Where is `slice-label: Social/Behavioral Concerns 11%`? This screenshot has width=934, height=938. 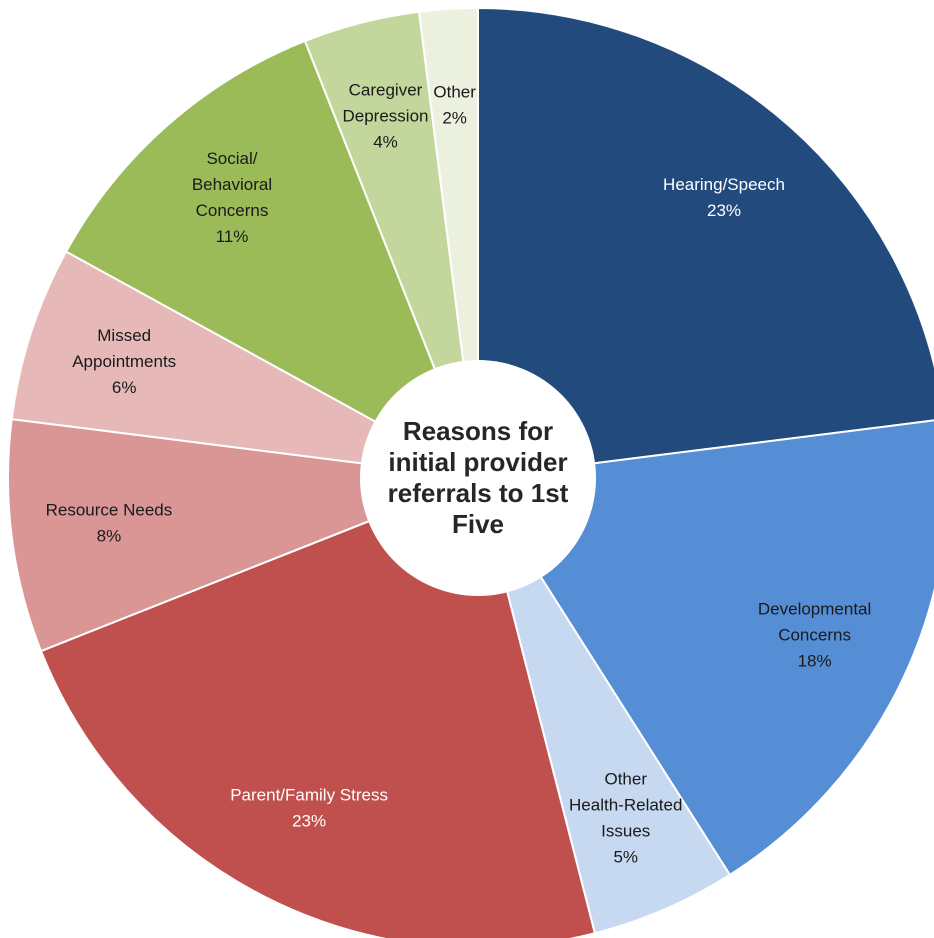 slice-label: Social/Behavioral Concerns 11% is located at coordinates (232, 197).